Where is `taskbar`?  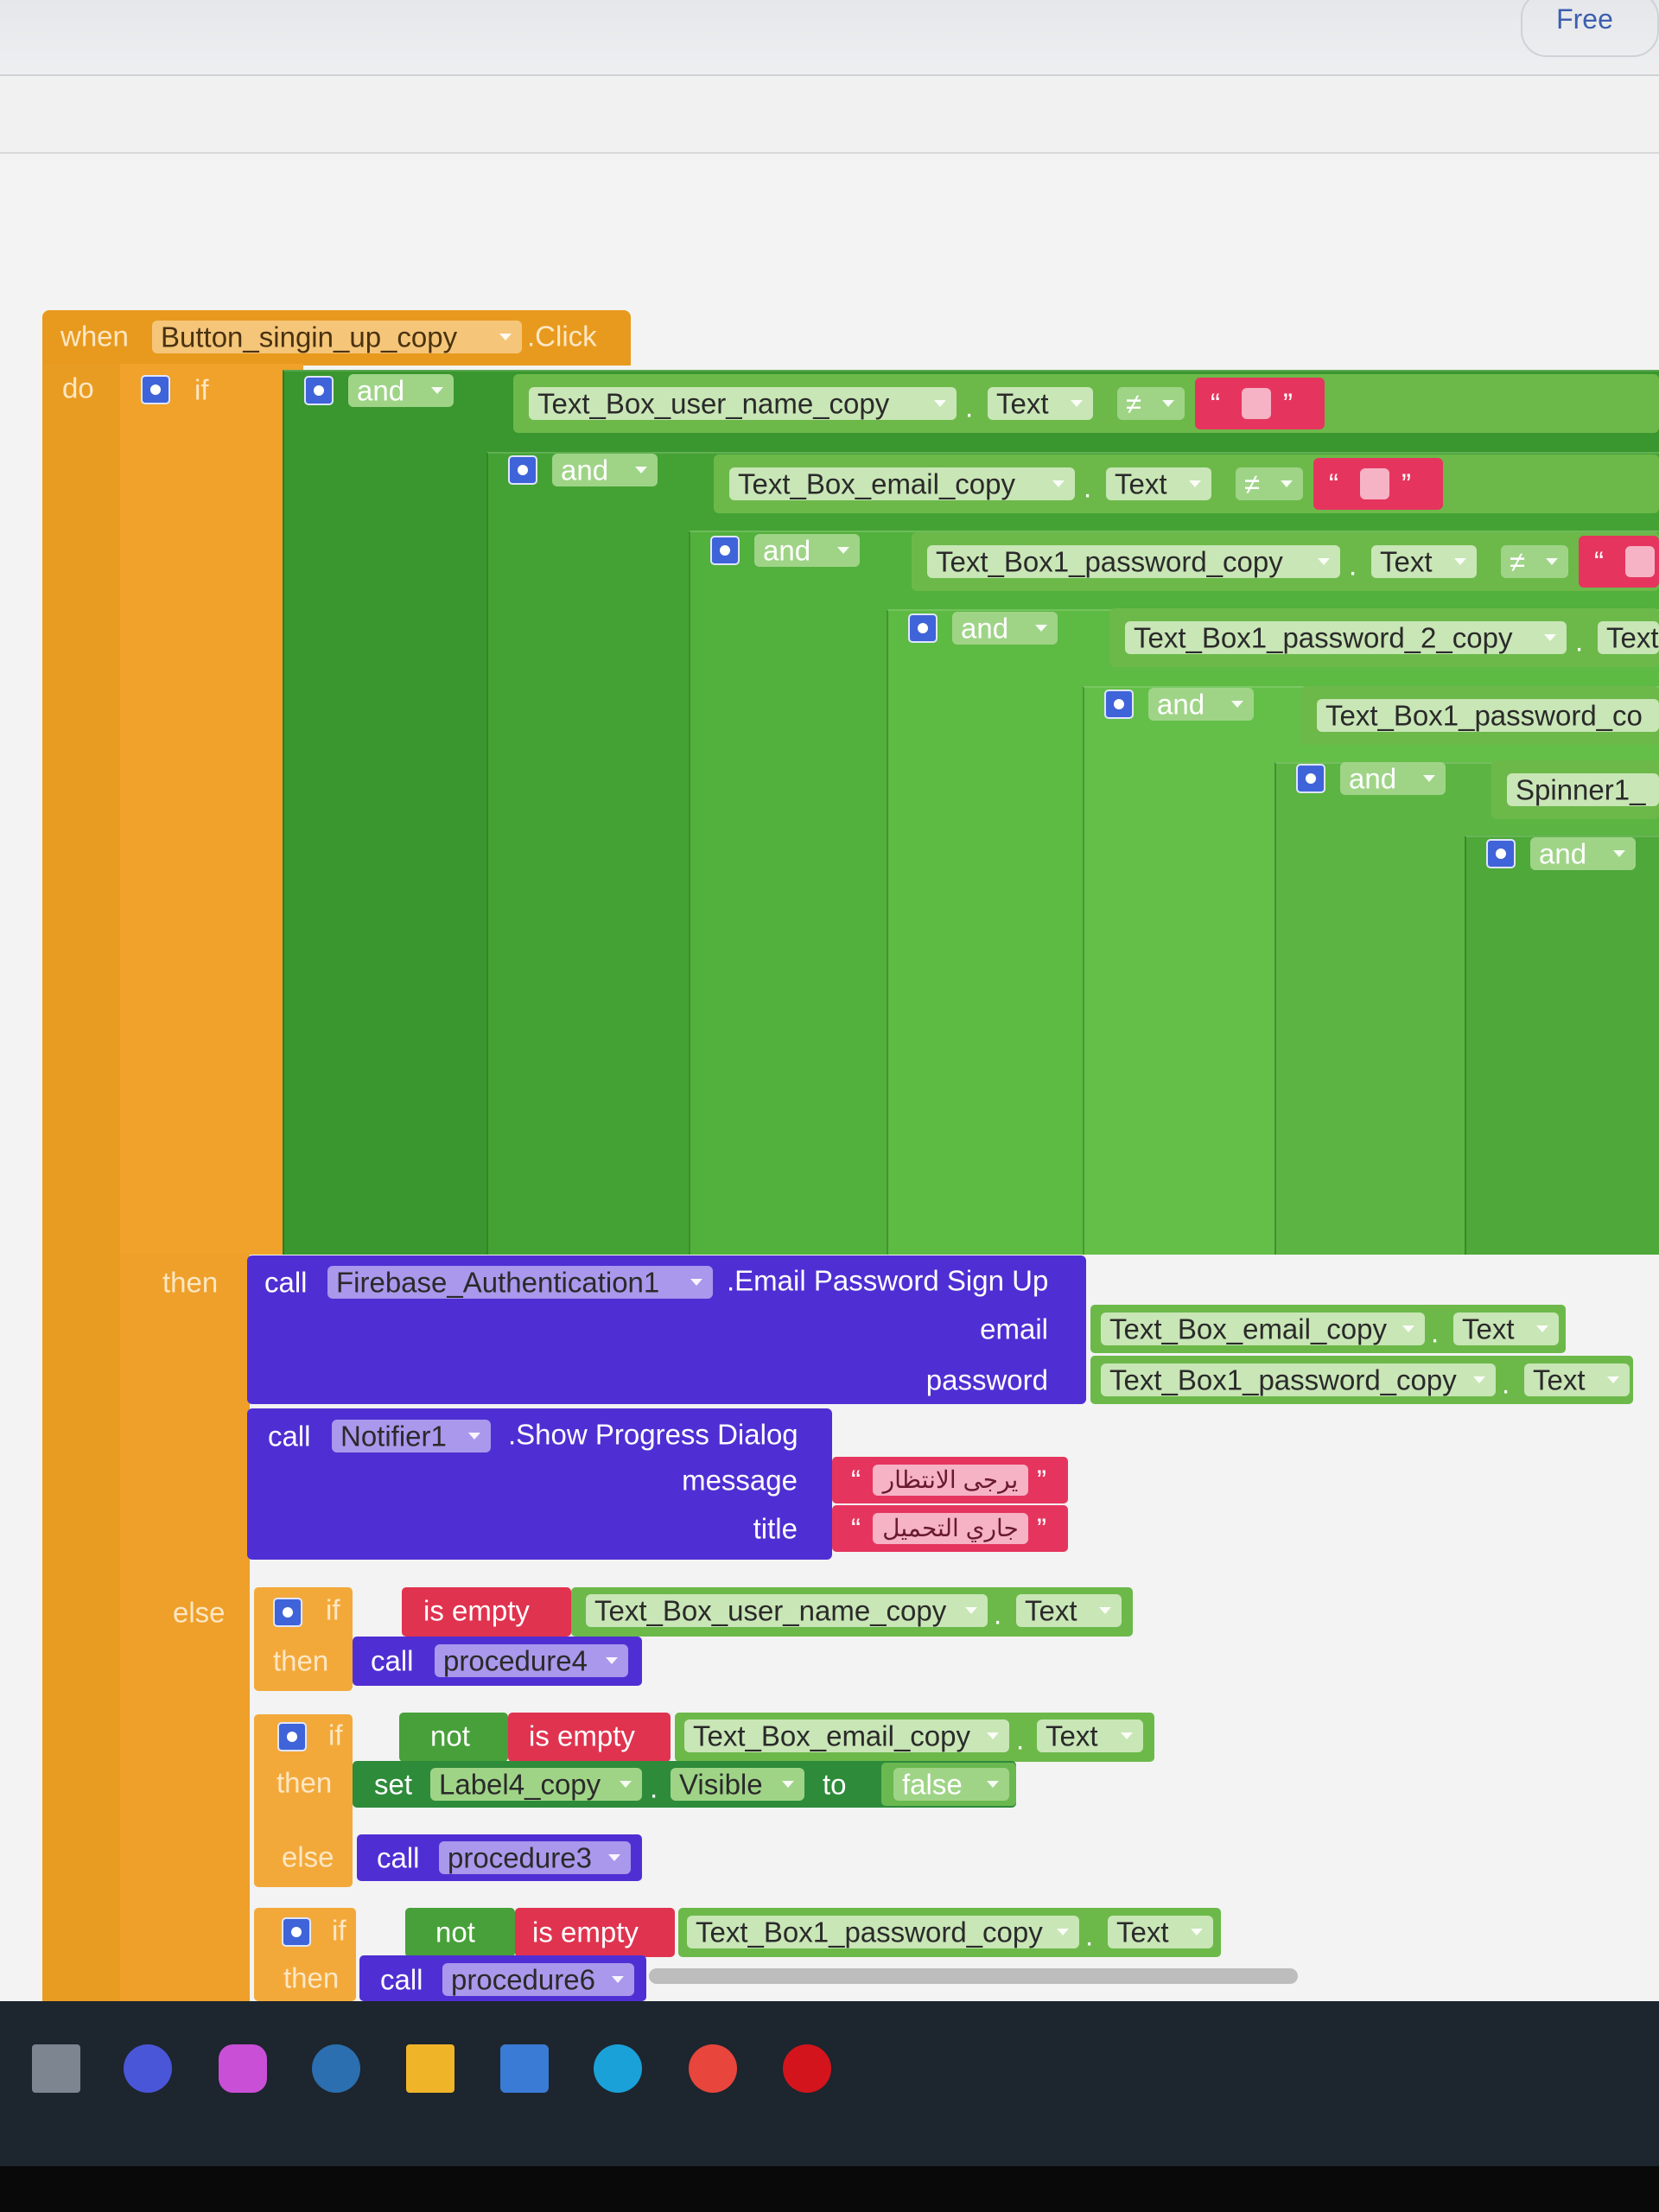 taskbar is located at coordinates (829, 2084).